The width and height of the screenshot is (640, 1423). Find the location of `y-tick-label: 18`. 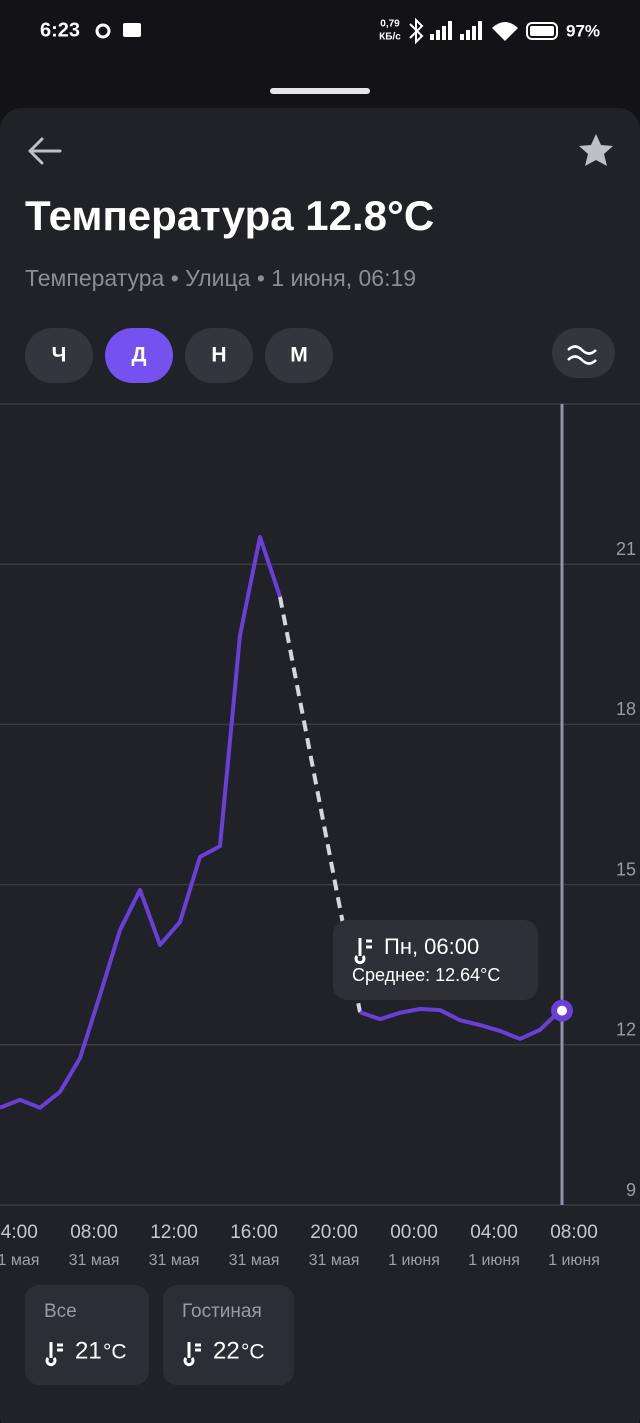

y-tick-label: 18 is located at coordinates (626, 709).